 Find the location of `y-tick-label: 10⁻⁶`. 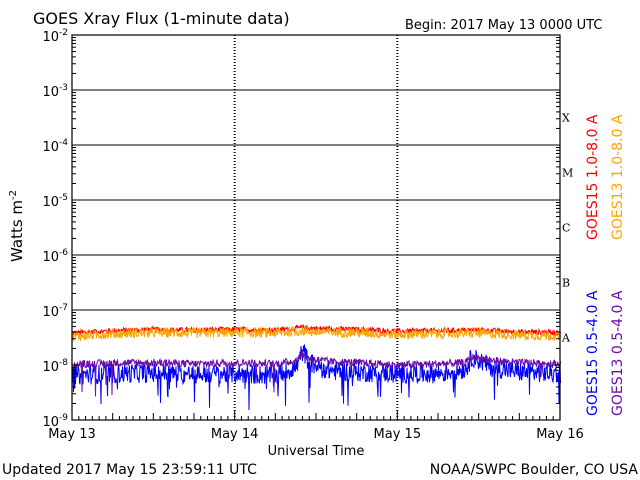

y-tick-label: 10⁻⁶ is located at coordinates (55, 256).